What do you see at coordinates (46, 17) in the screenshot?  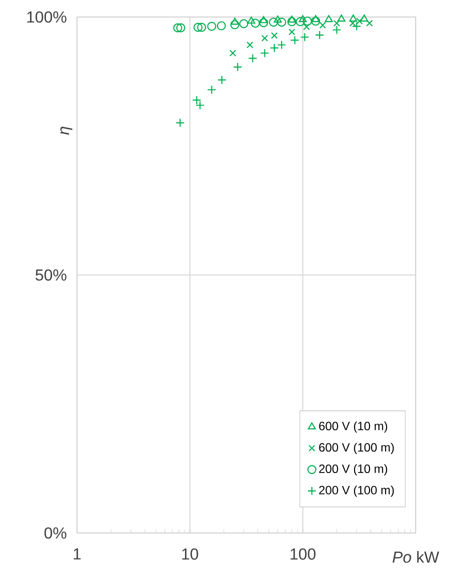 I see `y-tick-label: 100%` at bounding box center [46, 17].